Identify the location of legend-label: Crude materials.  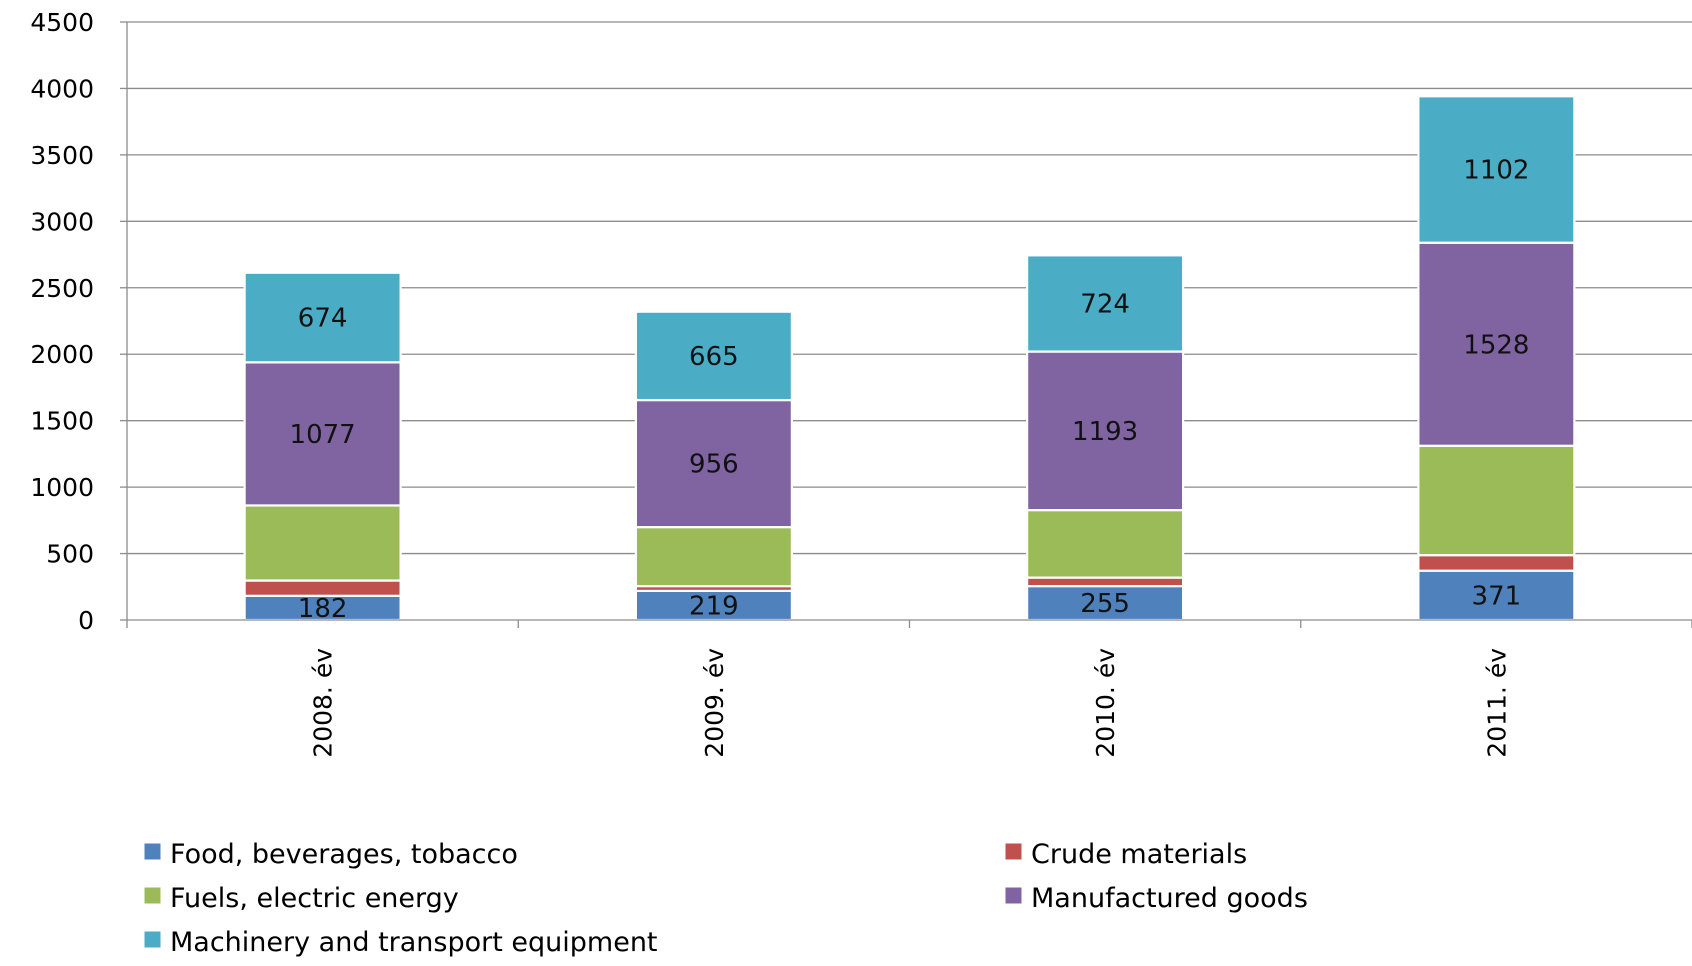
(1139, 854).